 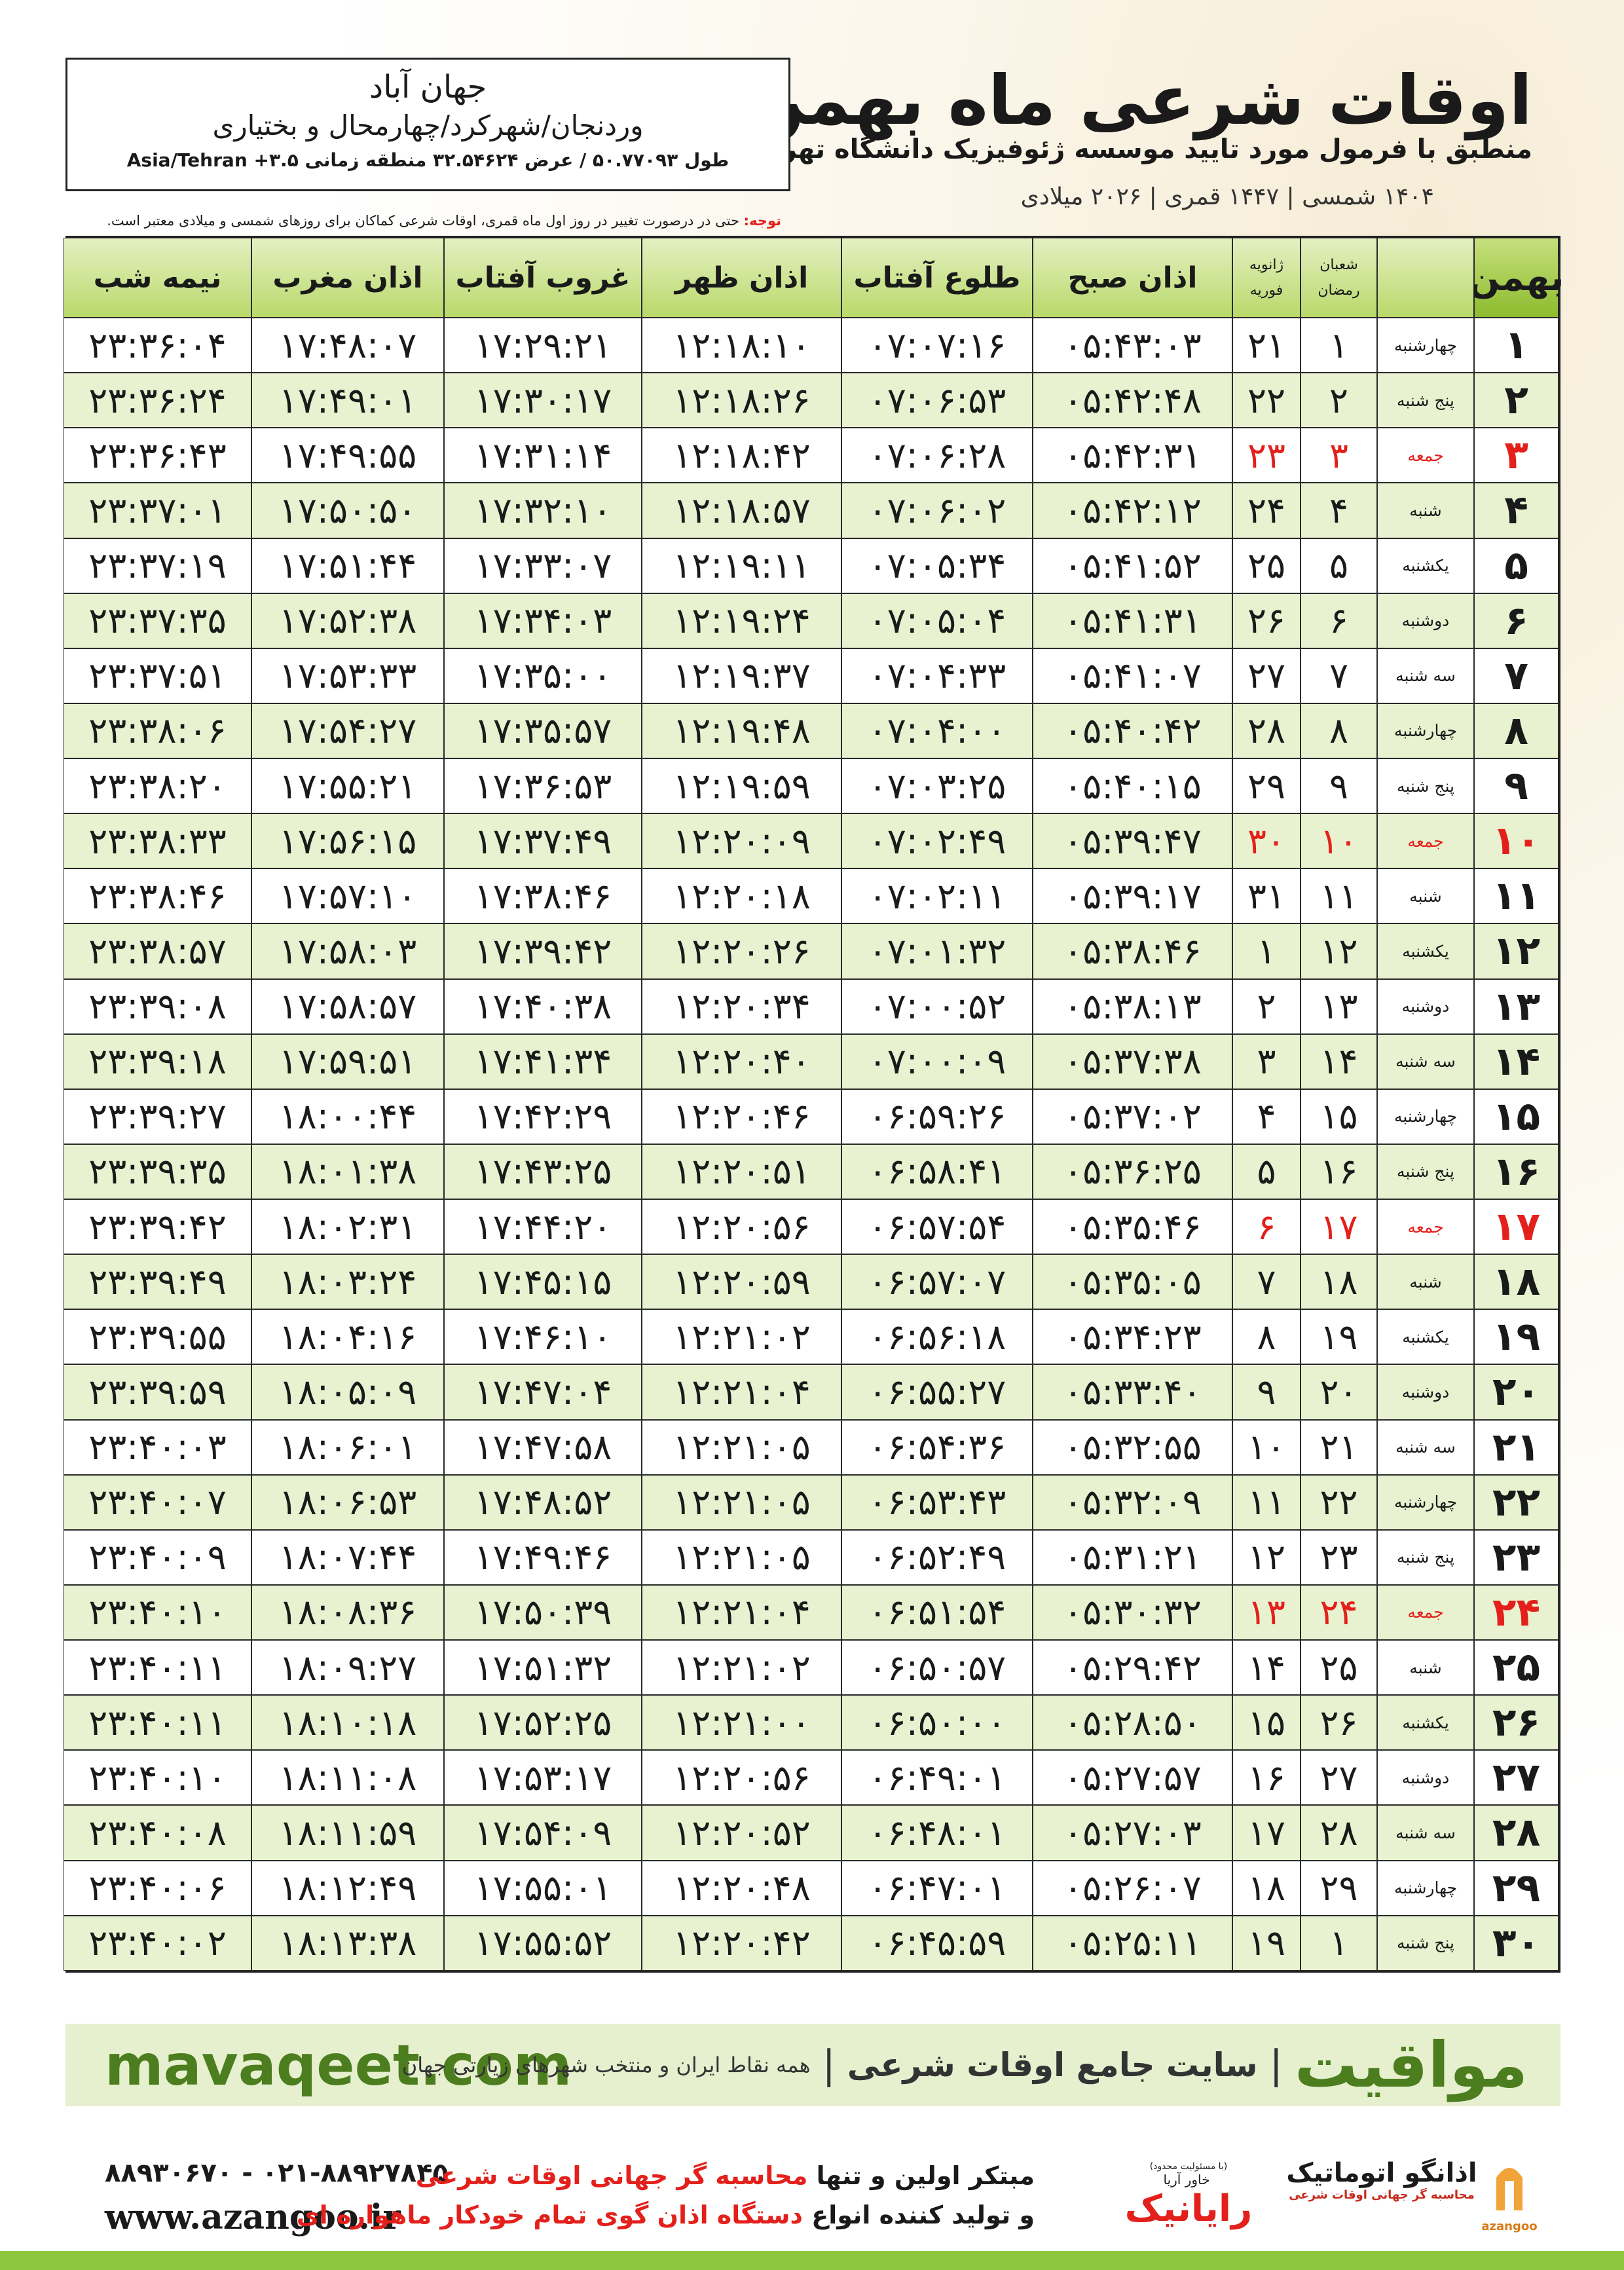 I want to click on table-cell: ۰۵:۳۸:۴۶, so click(x=1132, y=951).